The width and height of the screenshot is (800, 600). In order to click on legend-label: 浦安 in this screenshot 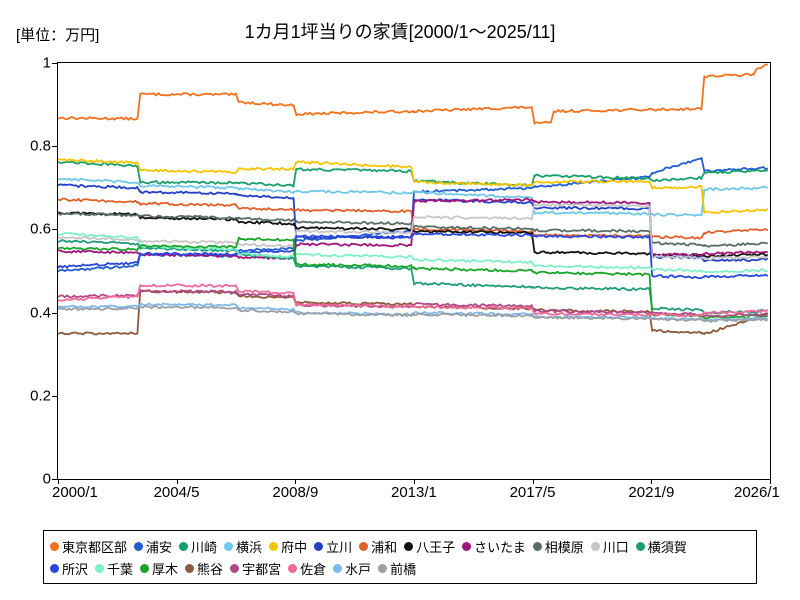, I will do `click(159, 547)`.